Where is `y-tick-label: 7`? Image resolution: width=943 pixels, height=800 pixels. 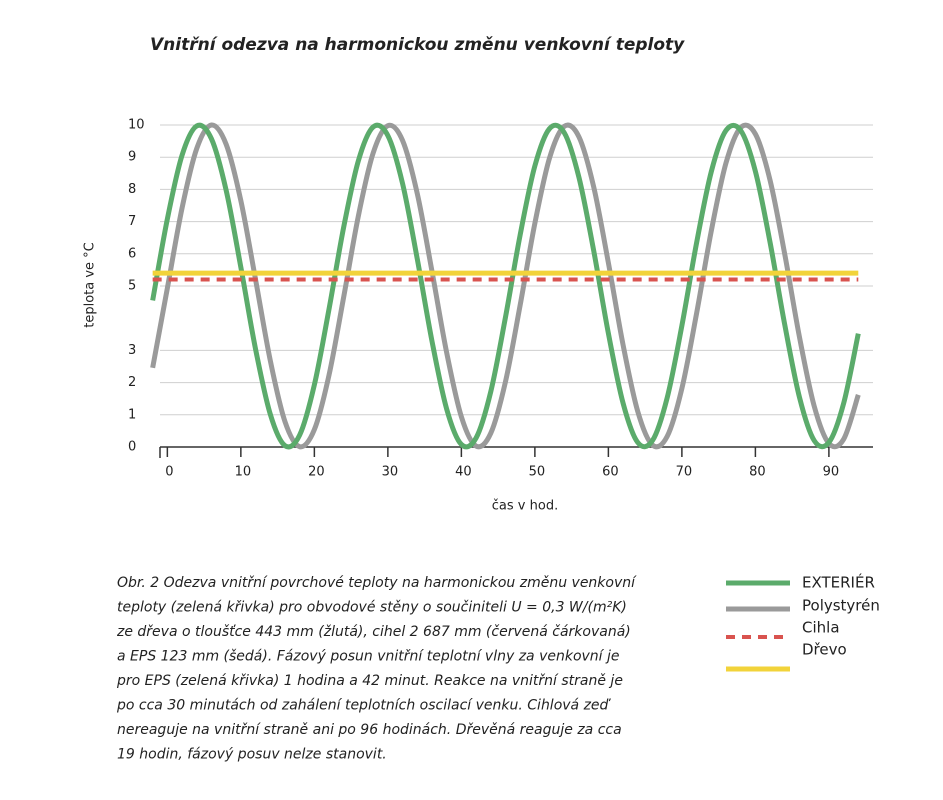
y-tick-label: 7 is located at coordinates (132, 221).